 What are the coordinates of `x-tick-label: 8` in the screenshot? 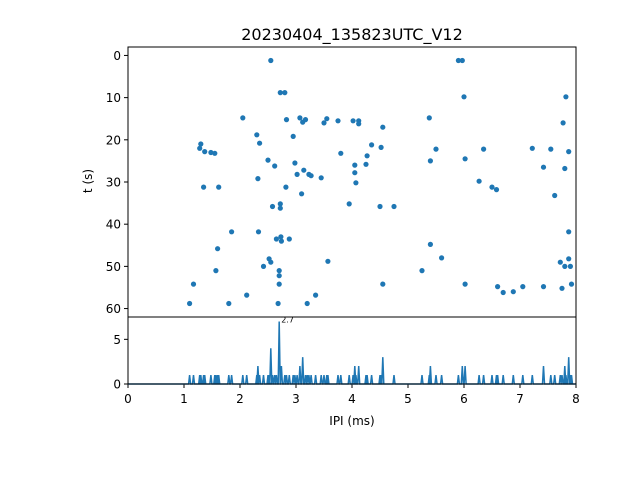 It's located at (576, 399).